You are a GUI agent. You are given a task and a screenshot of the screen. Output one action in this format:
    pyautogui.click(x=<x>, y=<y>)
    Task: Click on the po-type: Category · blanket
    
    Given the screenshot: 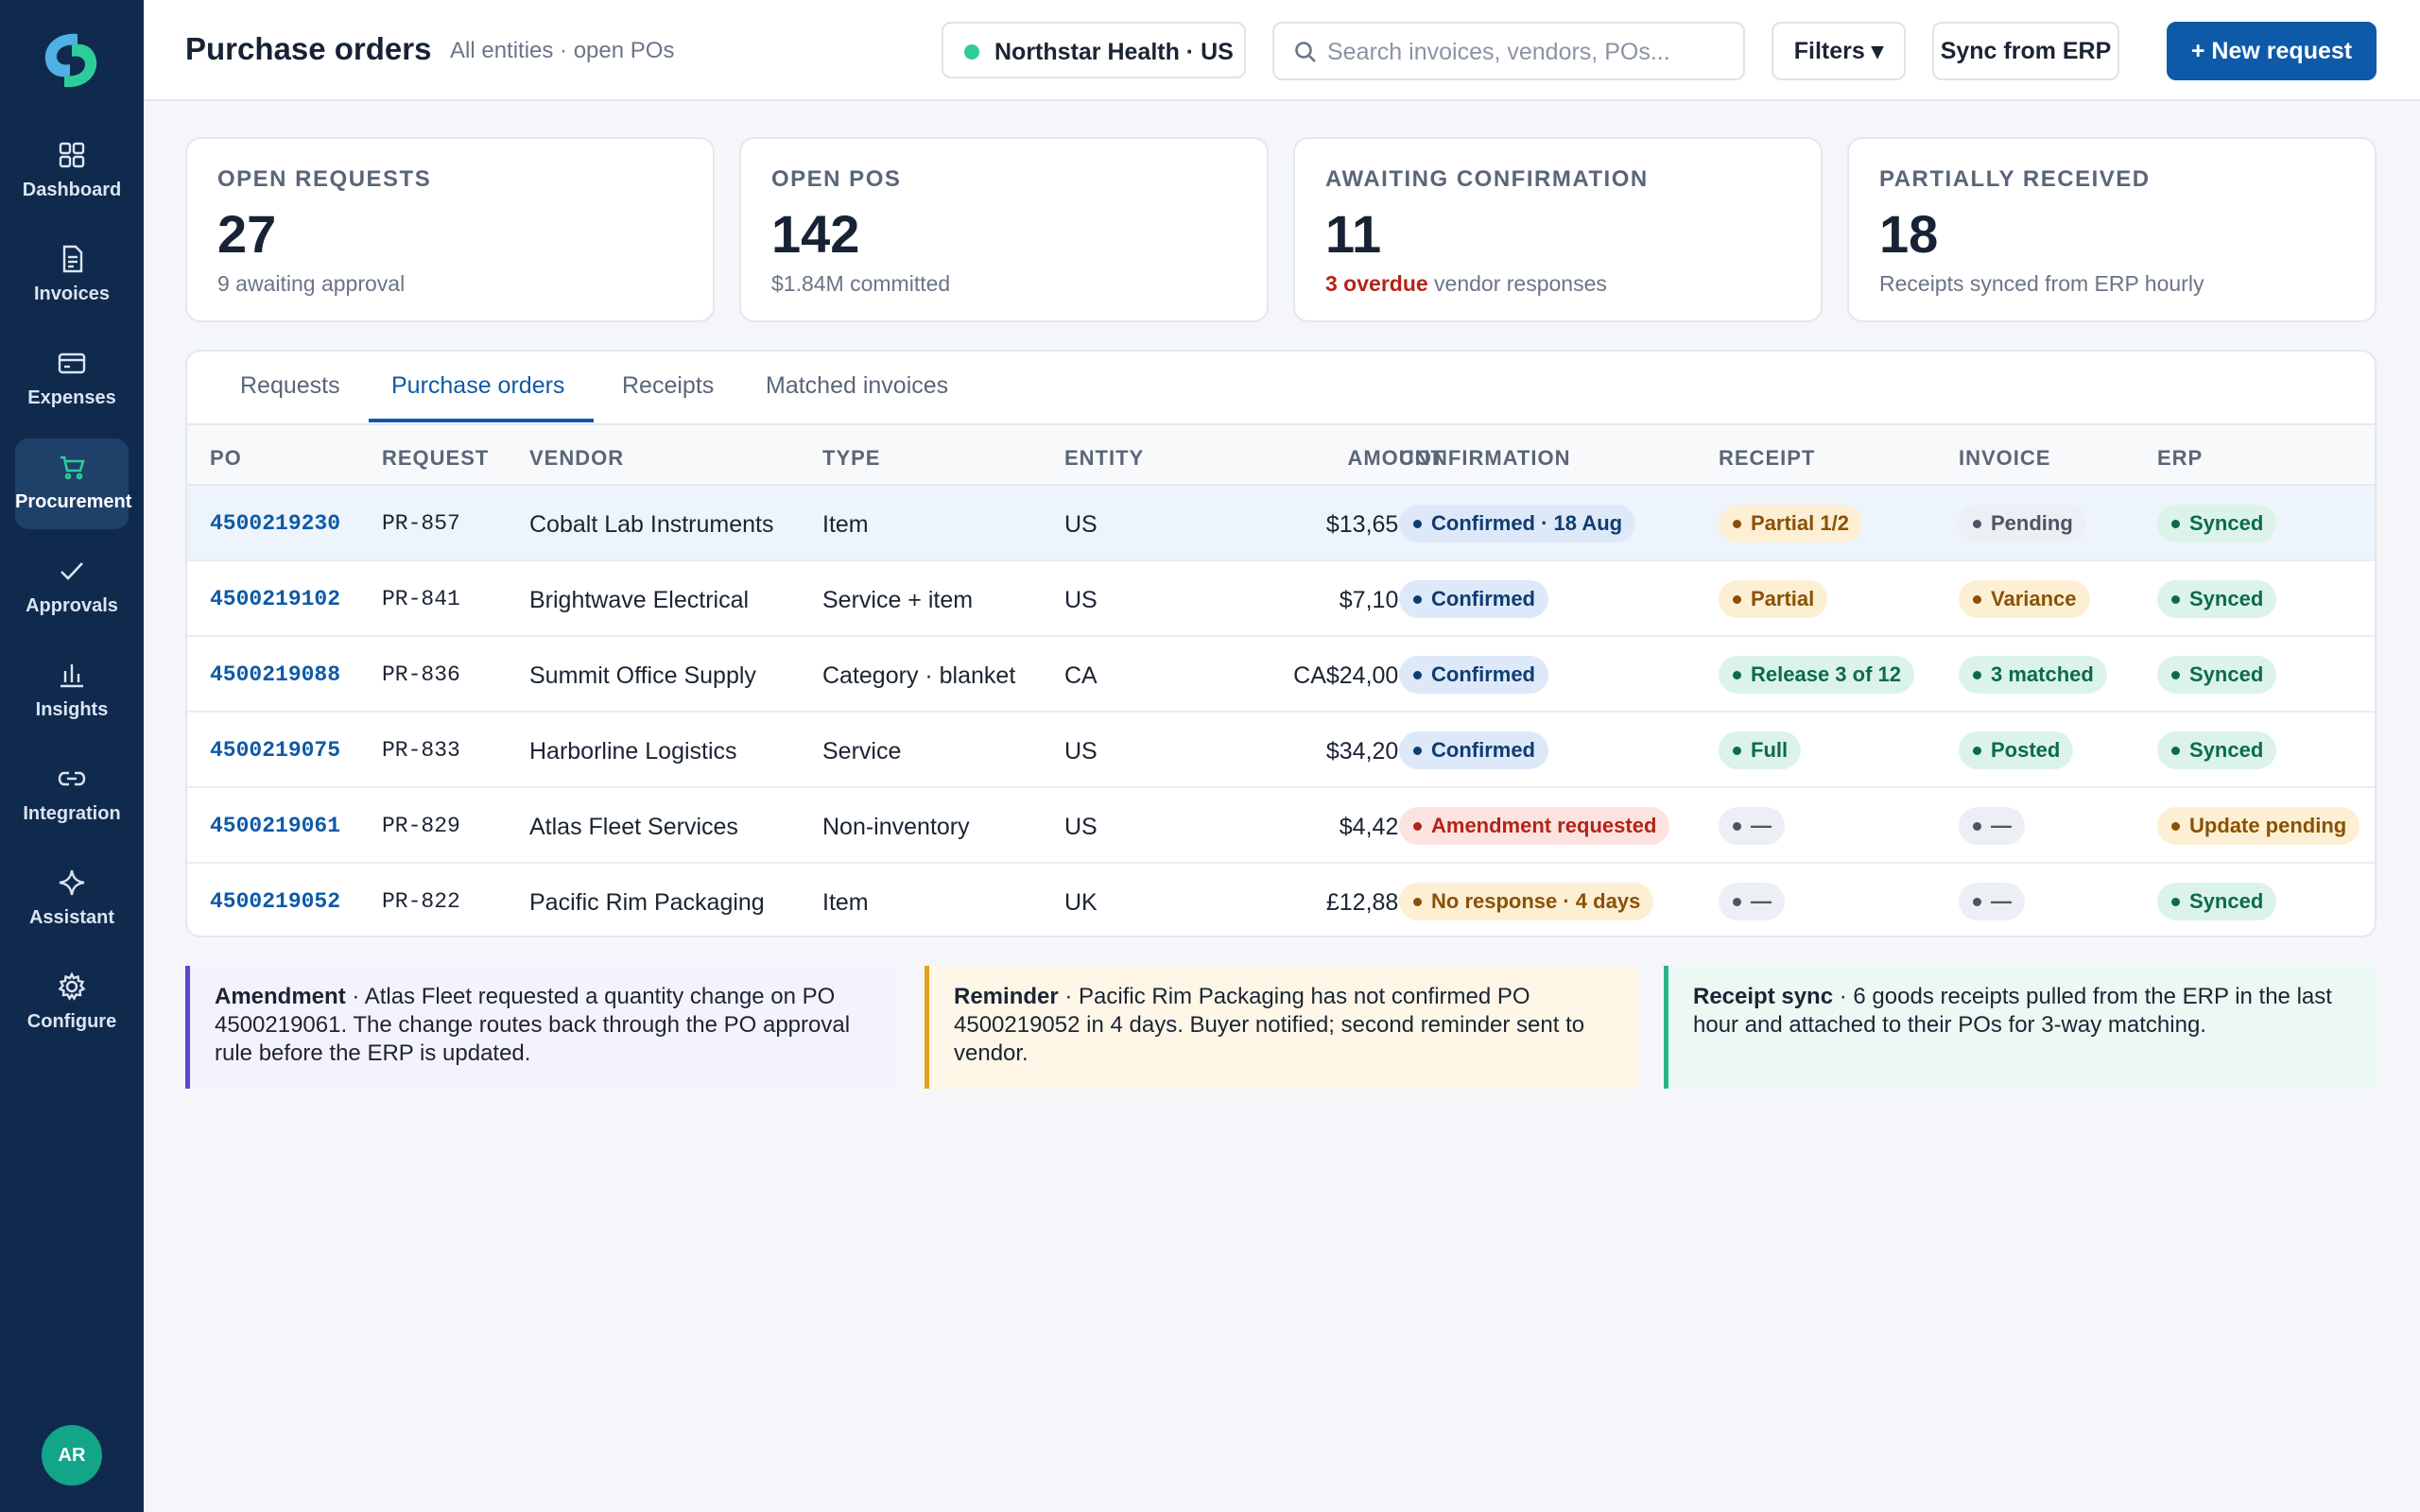 What is the action you would take?
    pyautogui.click(x=919, y=675)
    